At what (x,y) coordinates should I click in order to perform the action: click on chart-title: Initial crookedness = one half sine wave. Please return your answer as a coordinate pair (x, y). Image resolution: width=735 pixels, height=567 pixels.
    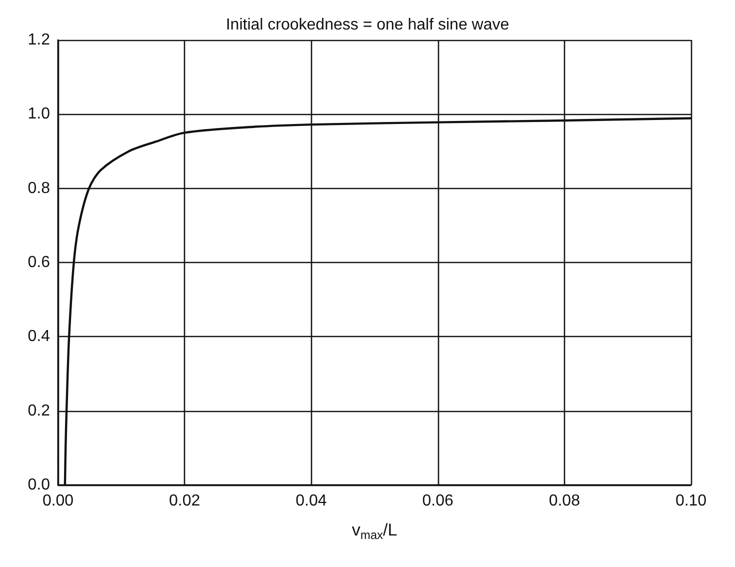
    Looking at the image, I should click on (368, 25).